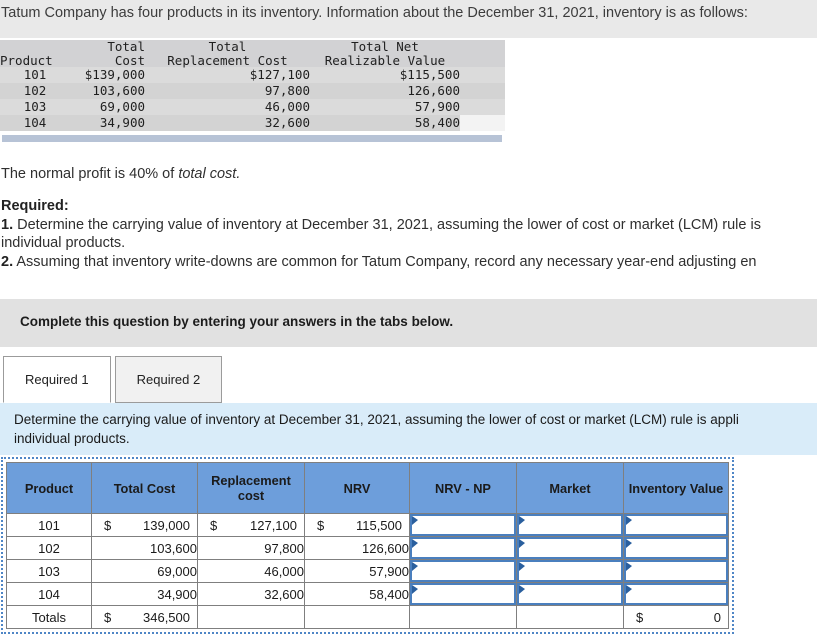 Image resolution: width=817 pixels, height=634 pixels. What do you see at coordinates (35, 206) in the screenshot?
I see `required-label: Required:` at bounding box center [35, 206].